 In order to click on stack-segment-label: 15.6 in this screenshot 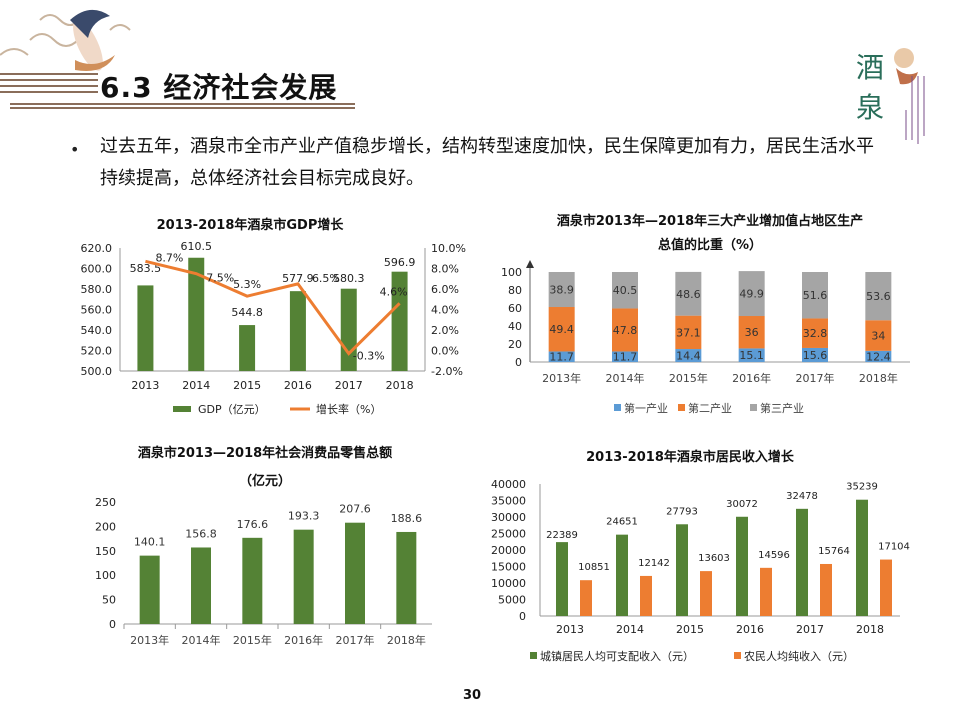, I will do `click(815, 355)`.